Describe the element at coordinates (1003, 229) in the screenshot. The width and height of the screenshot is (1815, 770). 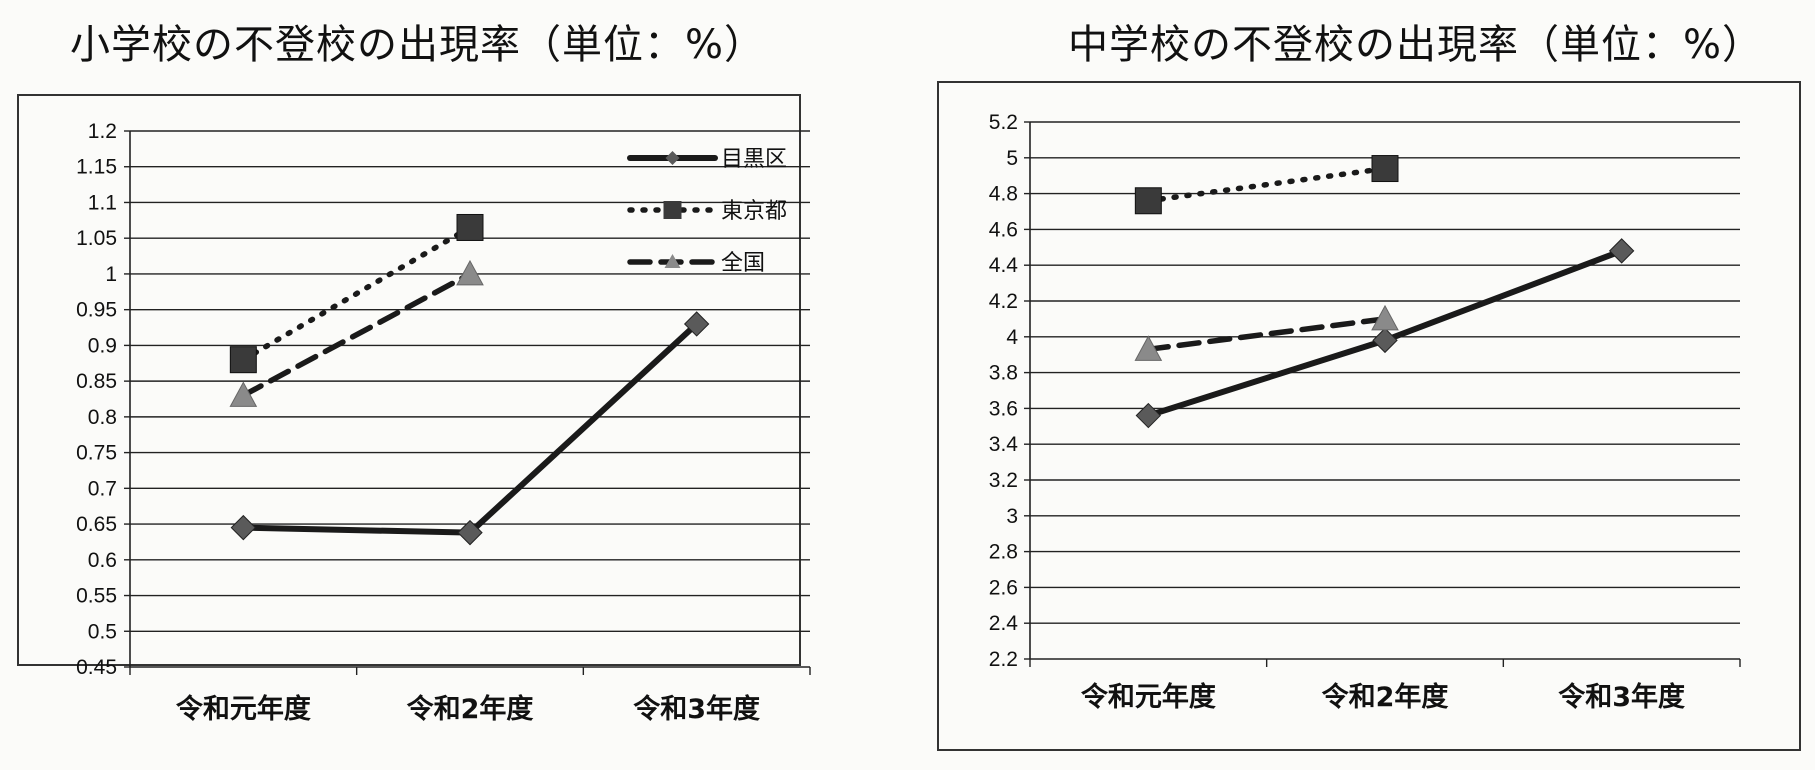
I see `y-tick-label: 4.6` at that location.